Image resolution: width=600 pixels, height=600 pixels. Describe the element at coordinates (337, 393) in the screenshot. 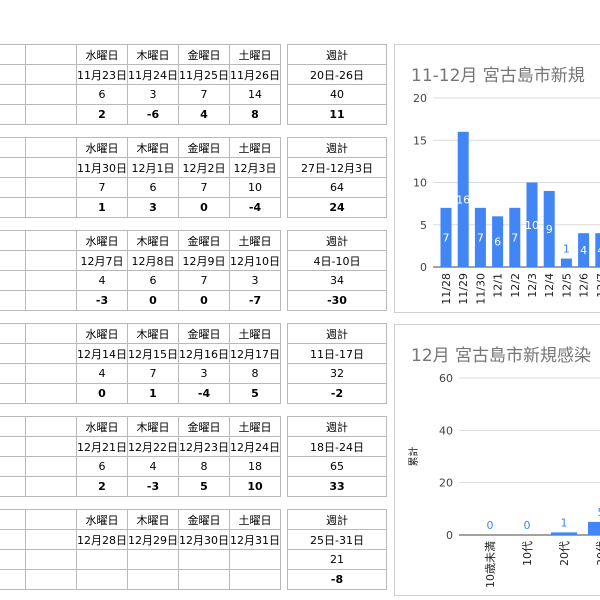

I see `week-diff-cell: -2` at that location.